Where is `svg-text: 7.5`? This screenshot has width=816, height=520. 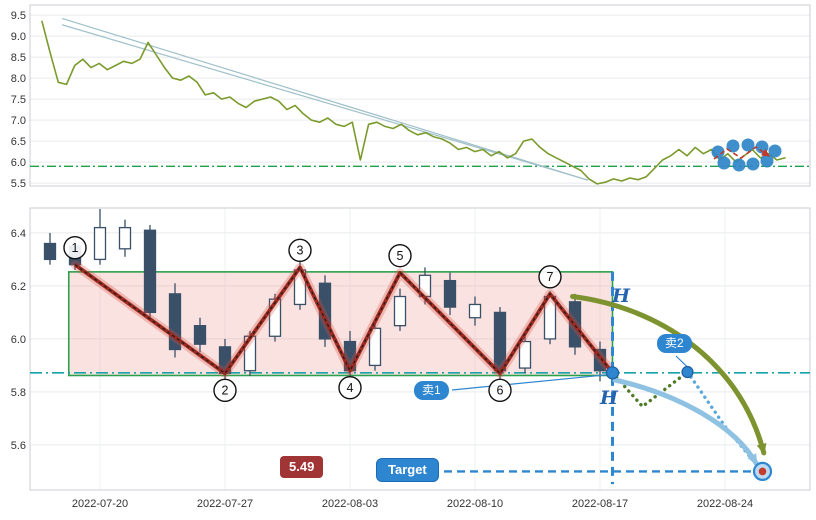
svg-text: 7.5 is located at coordinates (18, 100).